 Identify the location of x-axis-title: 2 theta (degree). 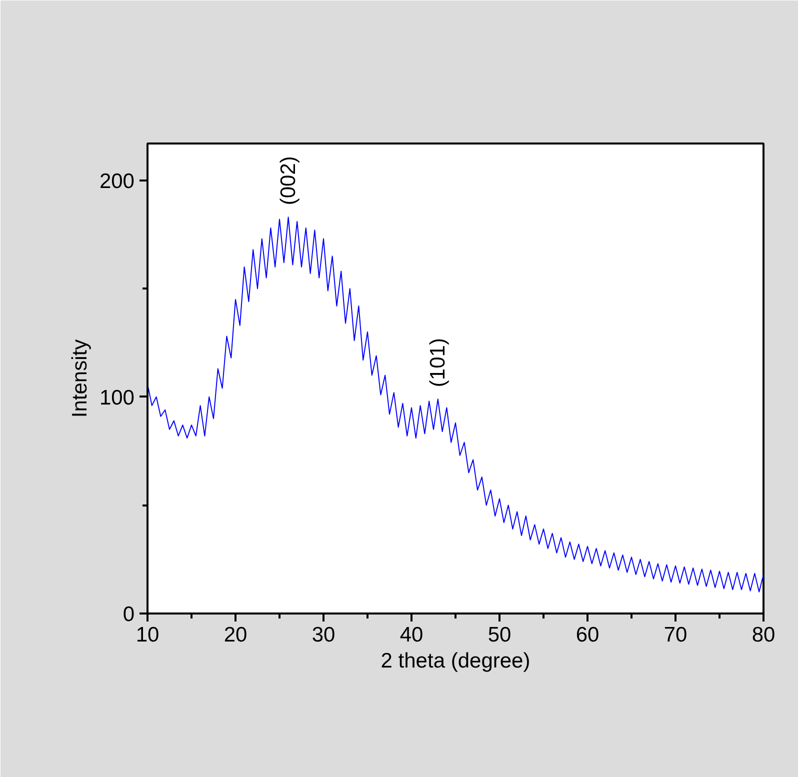
(455, 661).